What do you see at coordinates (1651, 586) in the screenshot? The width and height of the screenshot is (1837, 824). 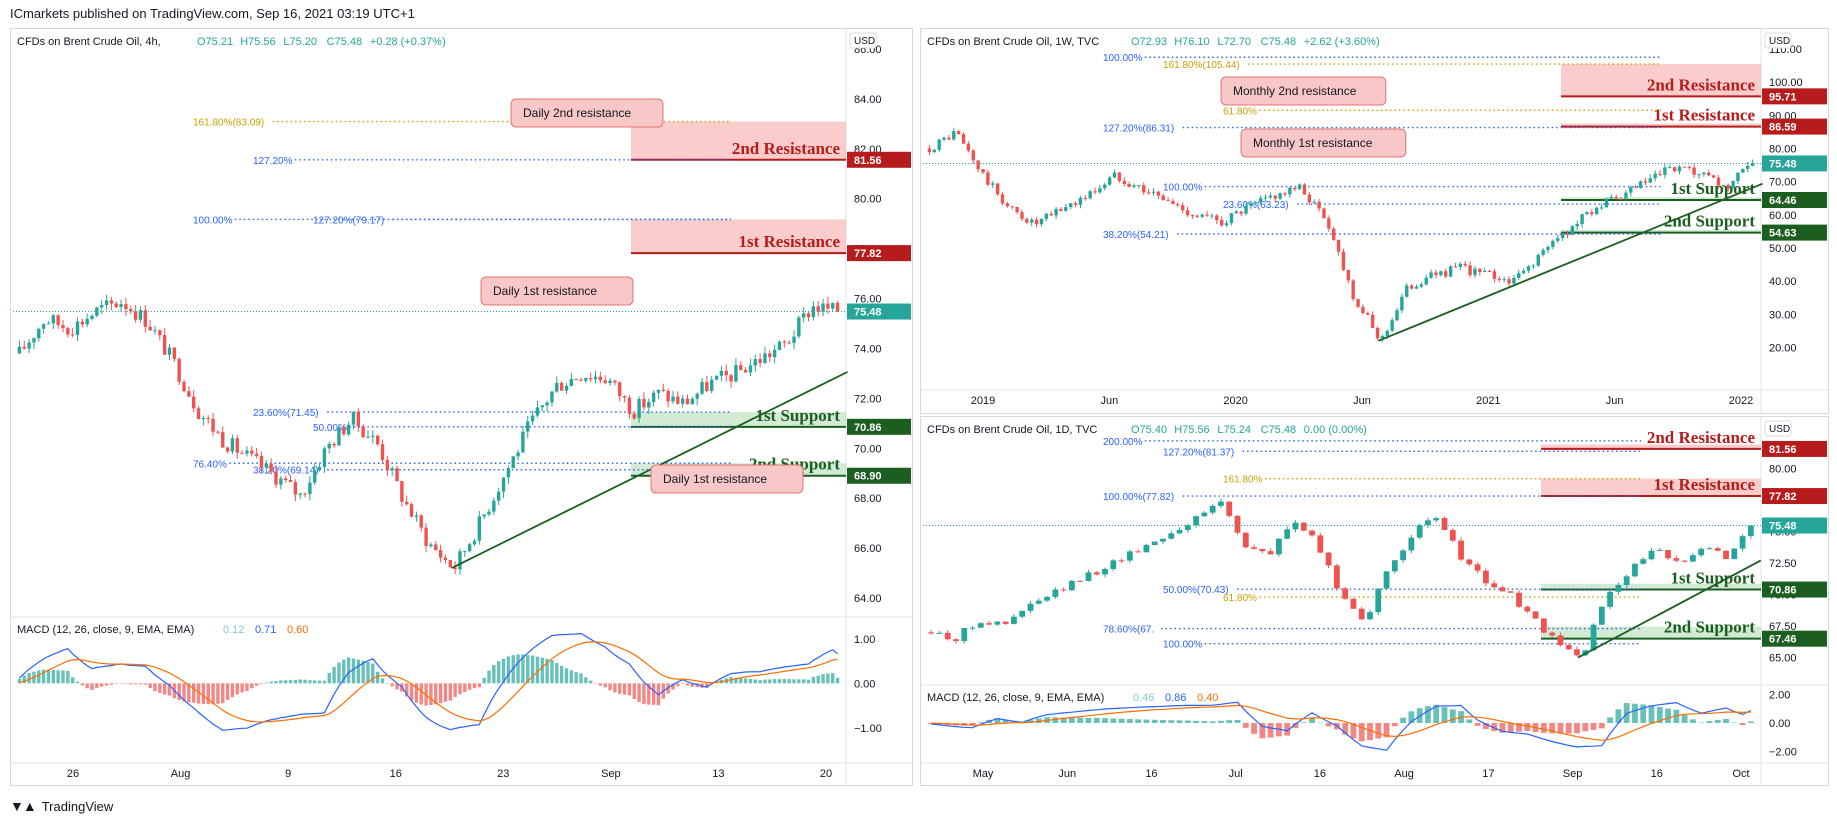 I see `zone-support` at bounding box center [1651, 586].